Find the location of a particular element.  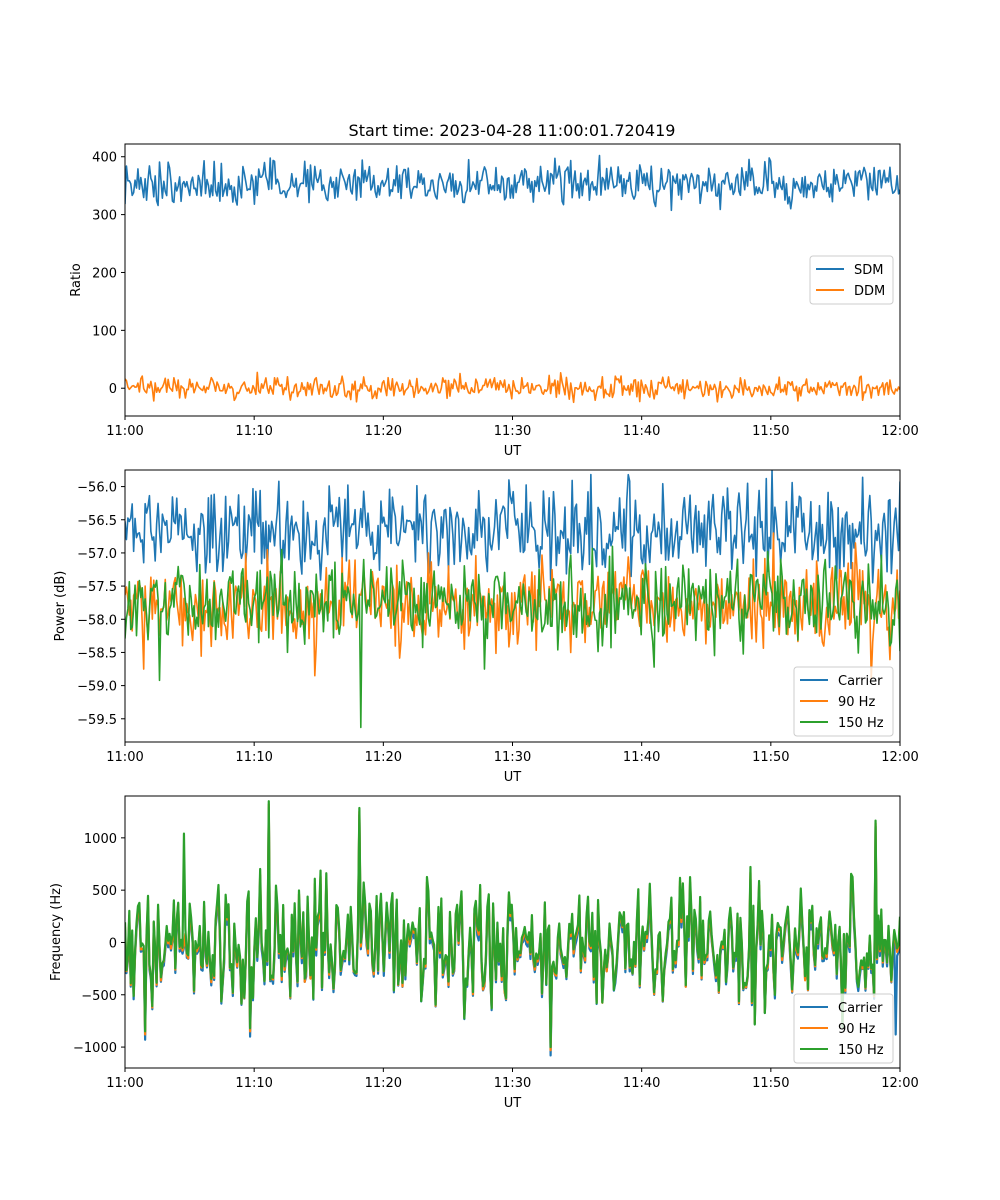

y-tick-label: −1000 is located at coordinates (95, 1048).